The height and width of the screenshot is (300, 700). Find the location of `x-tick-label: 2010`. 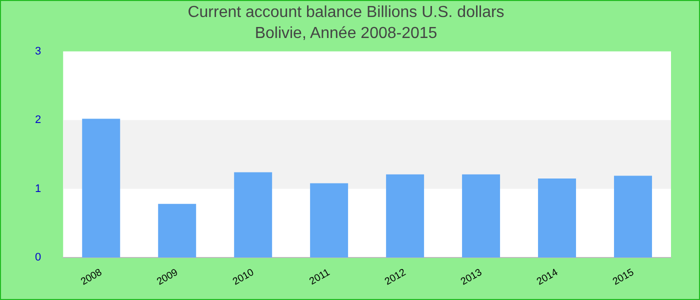

x-tick-label: 2010 is located at coordinates (243, 277).